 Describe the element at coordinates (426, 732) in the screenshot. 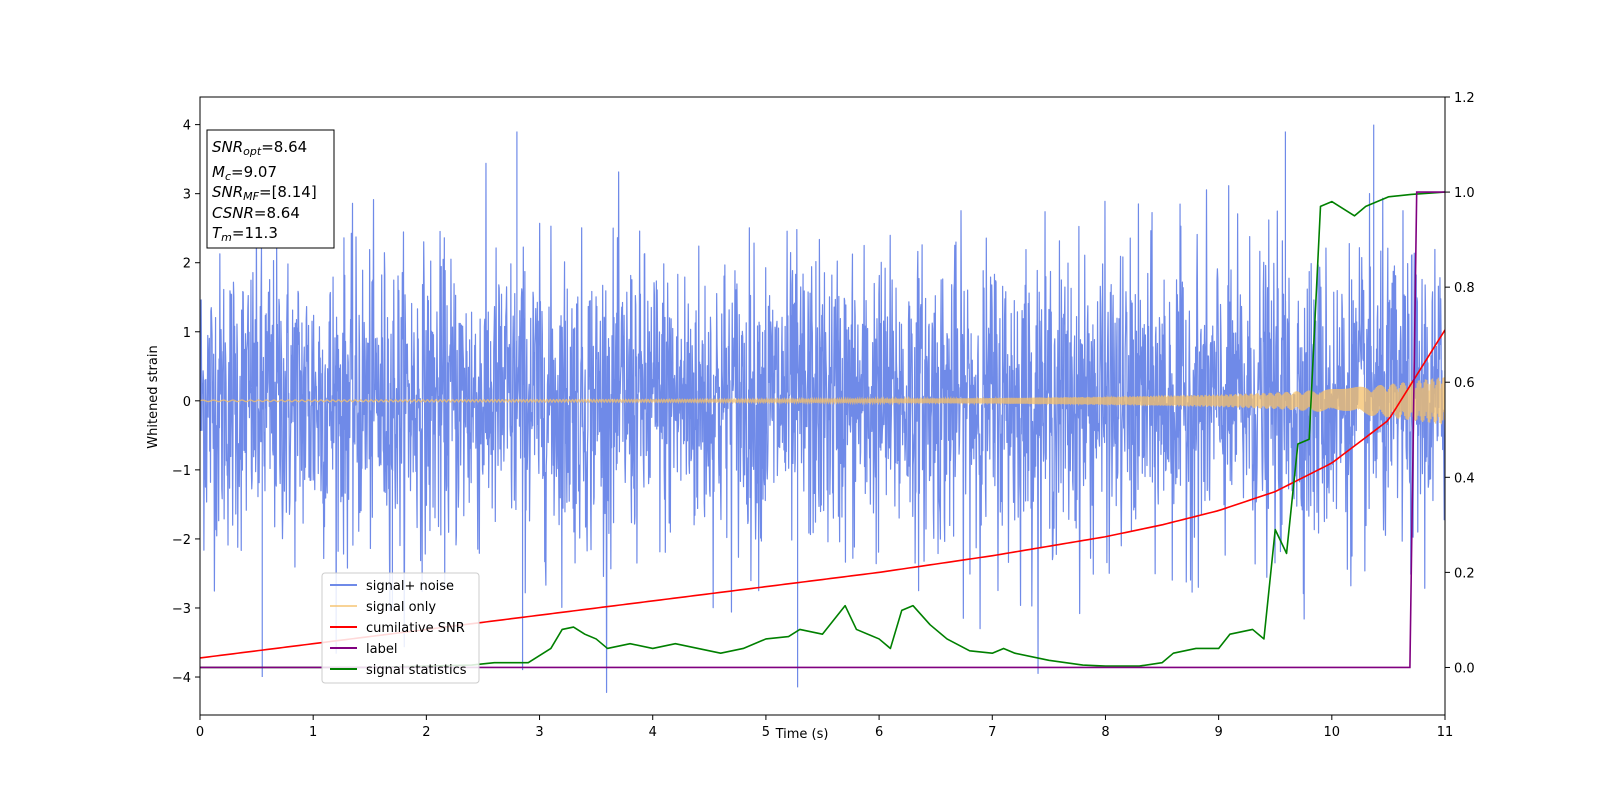

I see `x-tick-label: 2` at that location.